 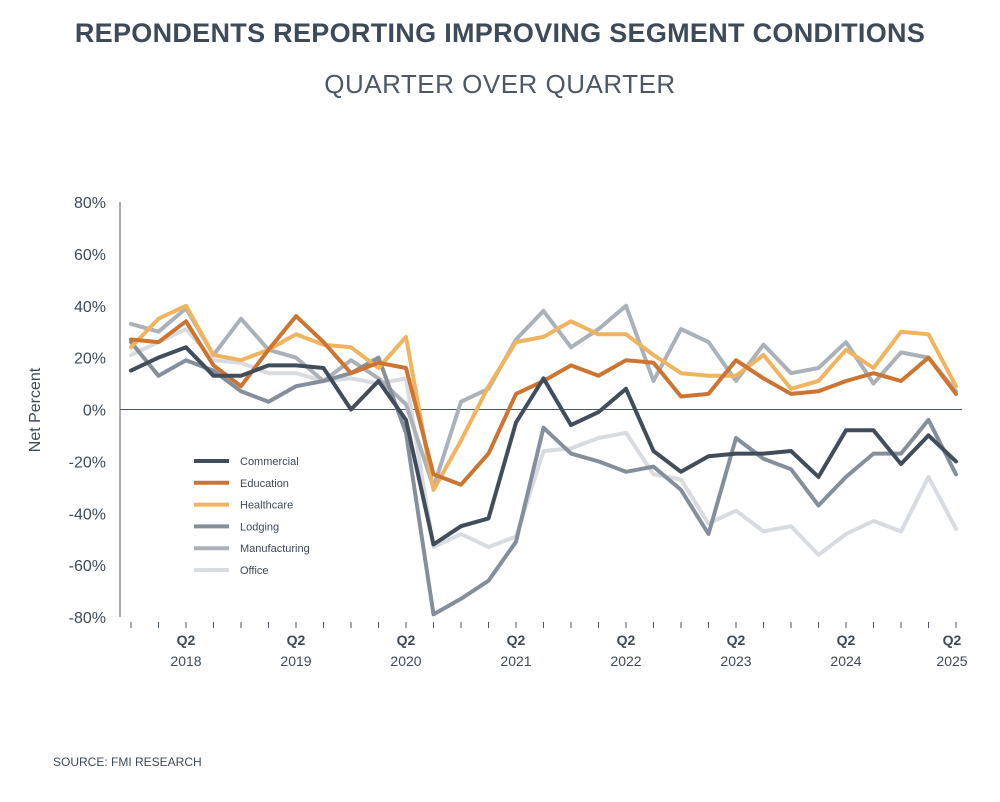 What do you see at coordinates (87, 514) in the screenshot?
I see `y-tick-label: -40%` at bounding box center [87, 514].